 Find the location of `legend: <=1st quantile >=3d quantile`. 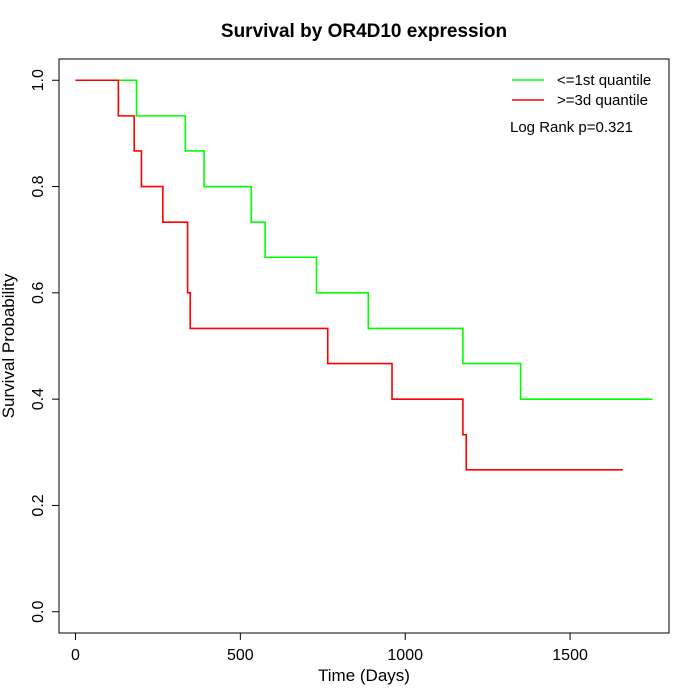

legend: <=1st quantile >=3d quantile is located at coordinates (581, 90).